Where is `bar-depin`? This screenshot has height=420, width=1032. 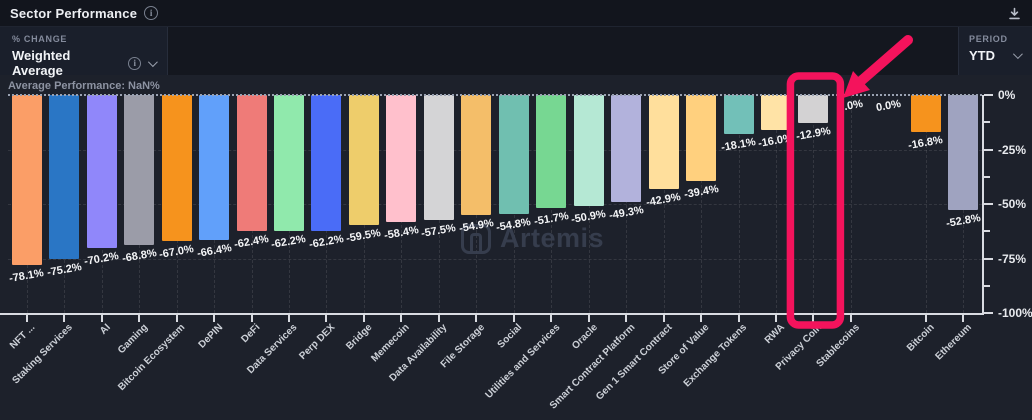
bar-depin is located at coordinates (214, 167).